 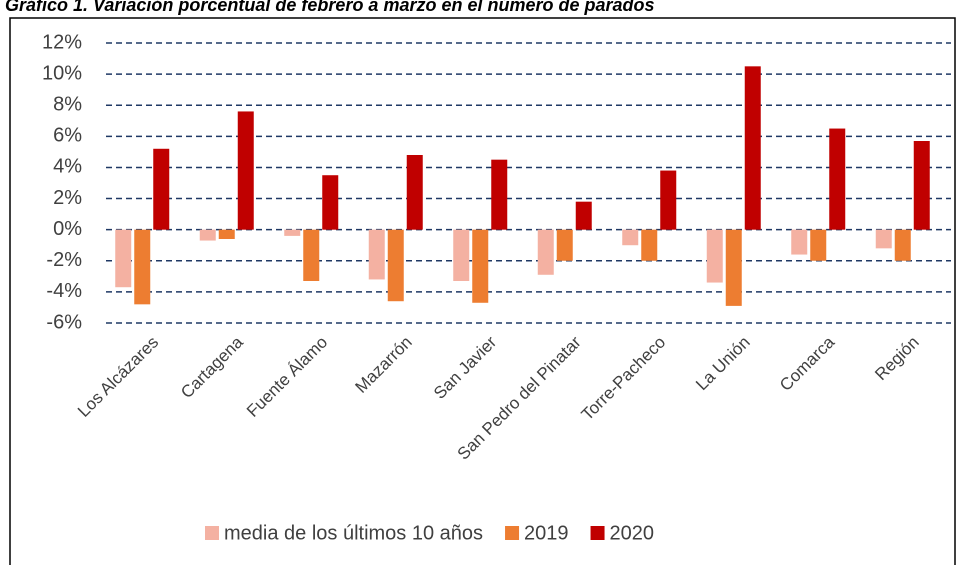 What do you see at coordinates (632, 533) in the screenshot?
I see `legend-label: 2020` at bounding box center [632, 533].